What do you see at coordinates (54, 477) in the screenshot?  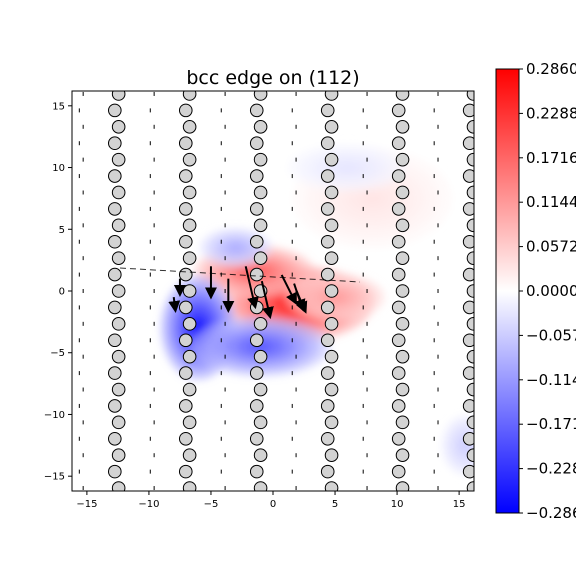 I see `y-tick-label-0: −15` at bounding box center [54, 477].